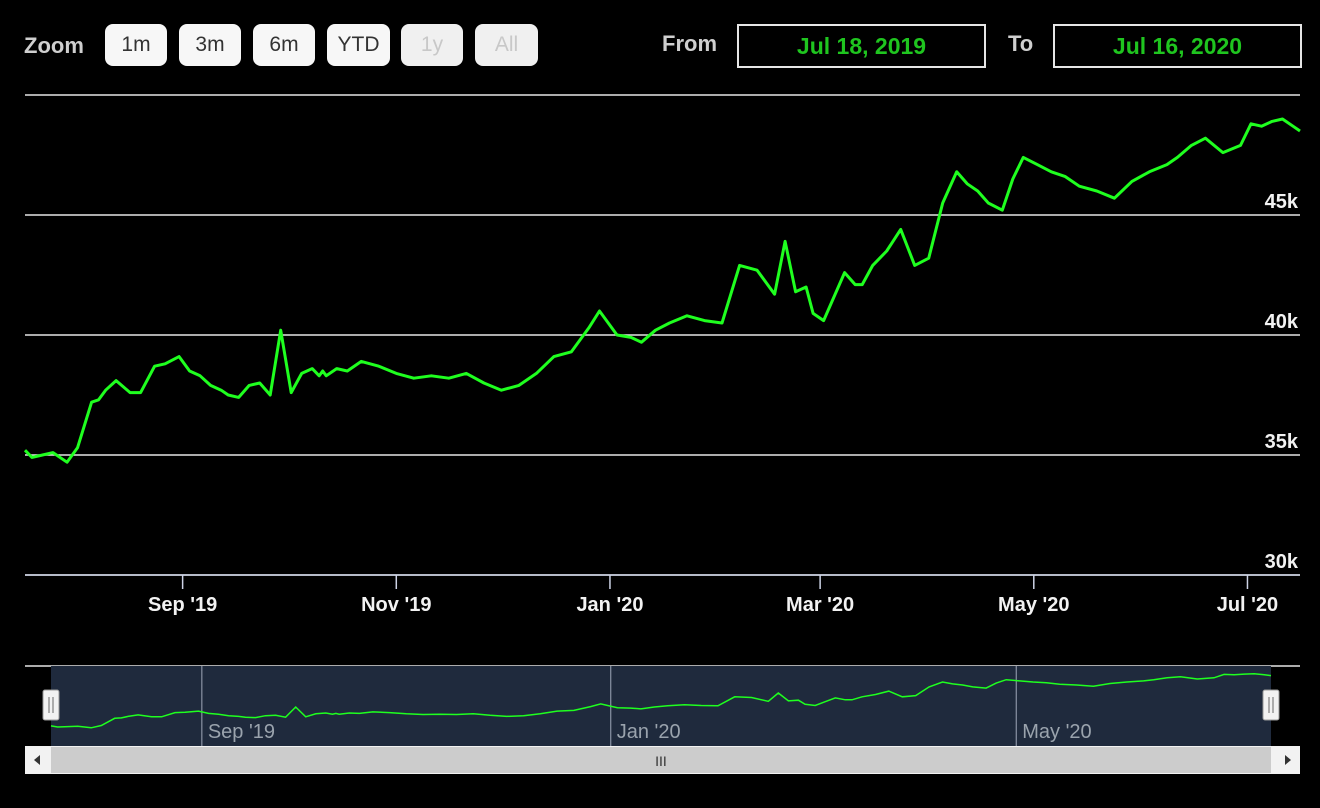  I want to click on x-tick-label: Mar '20, so click(820, 605).